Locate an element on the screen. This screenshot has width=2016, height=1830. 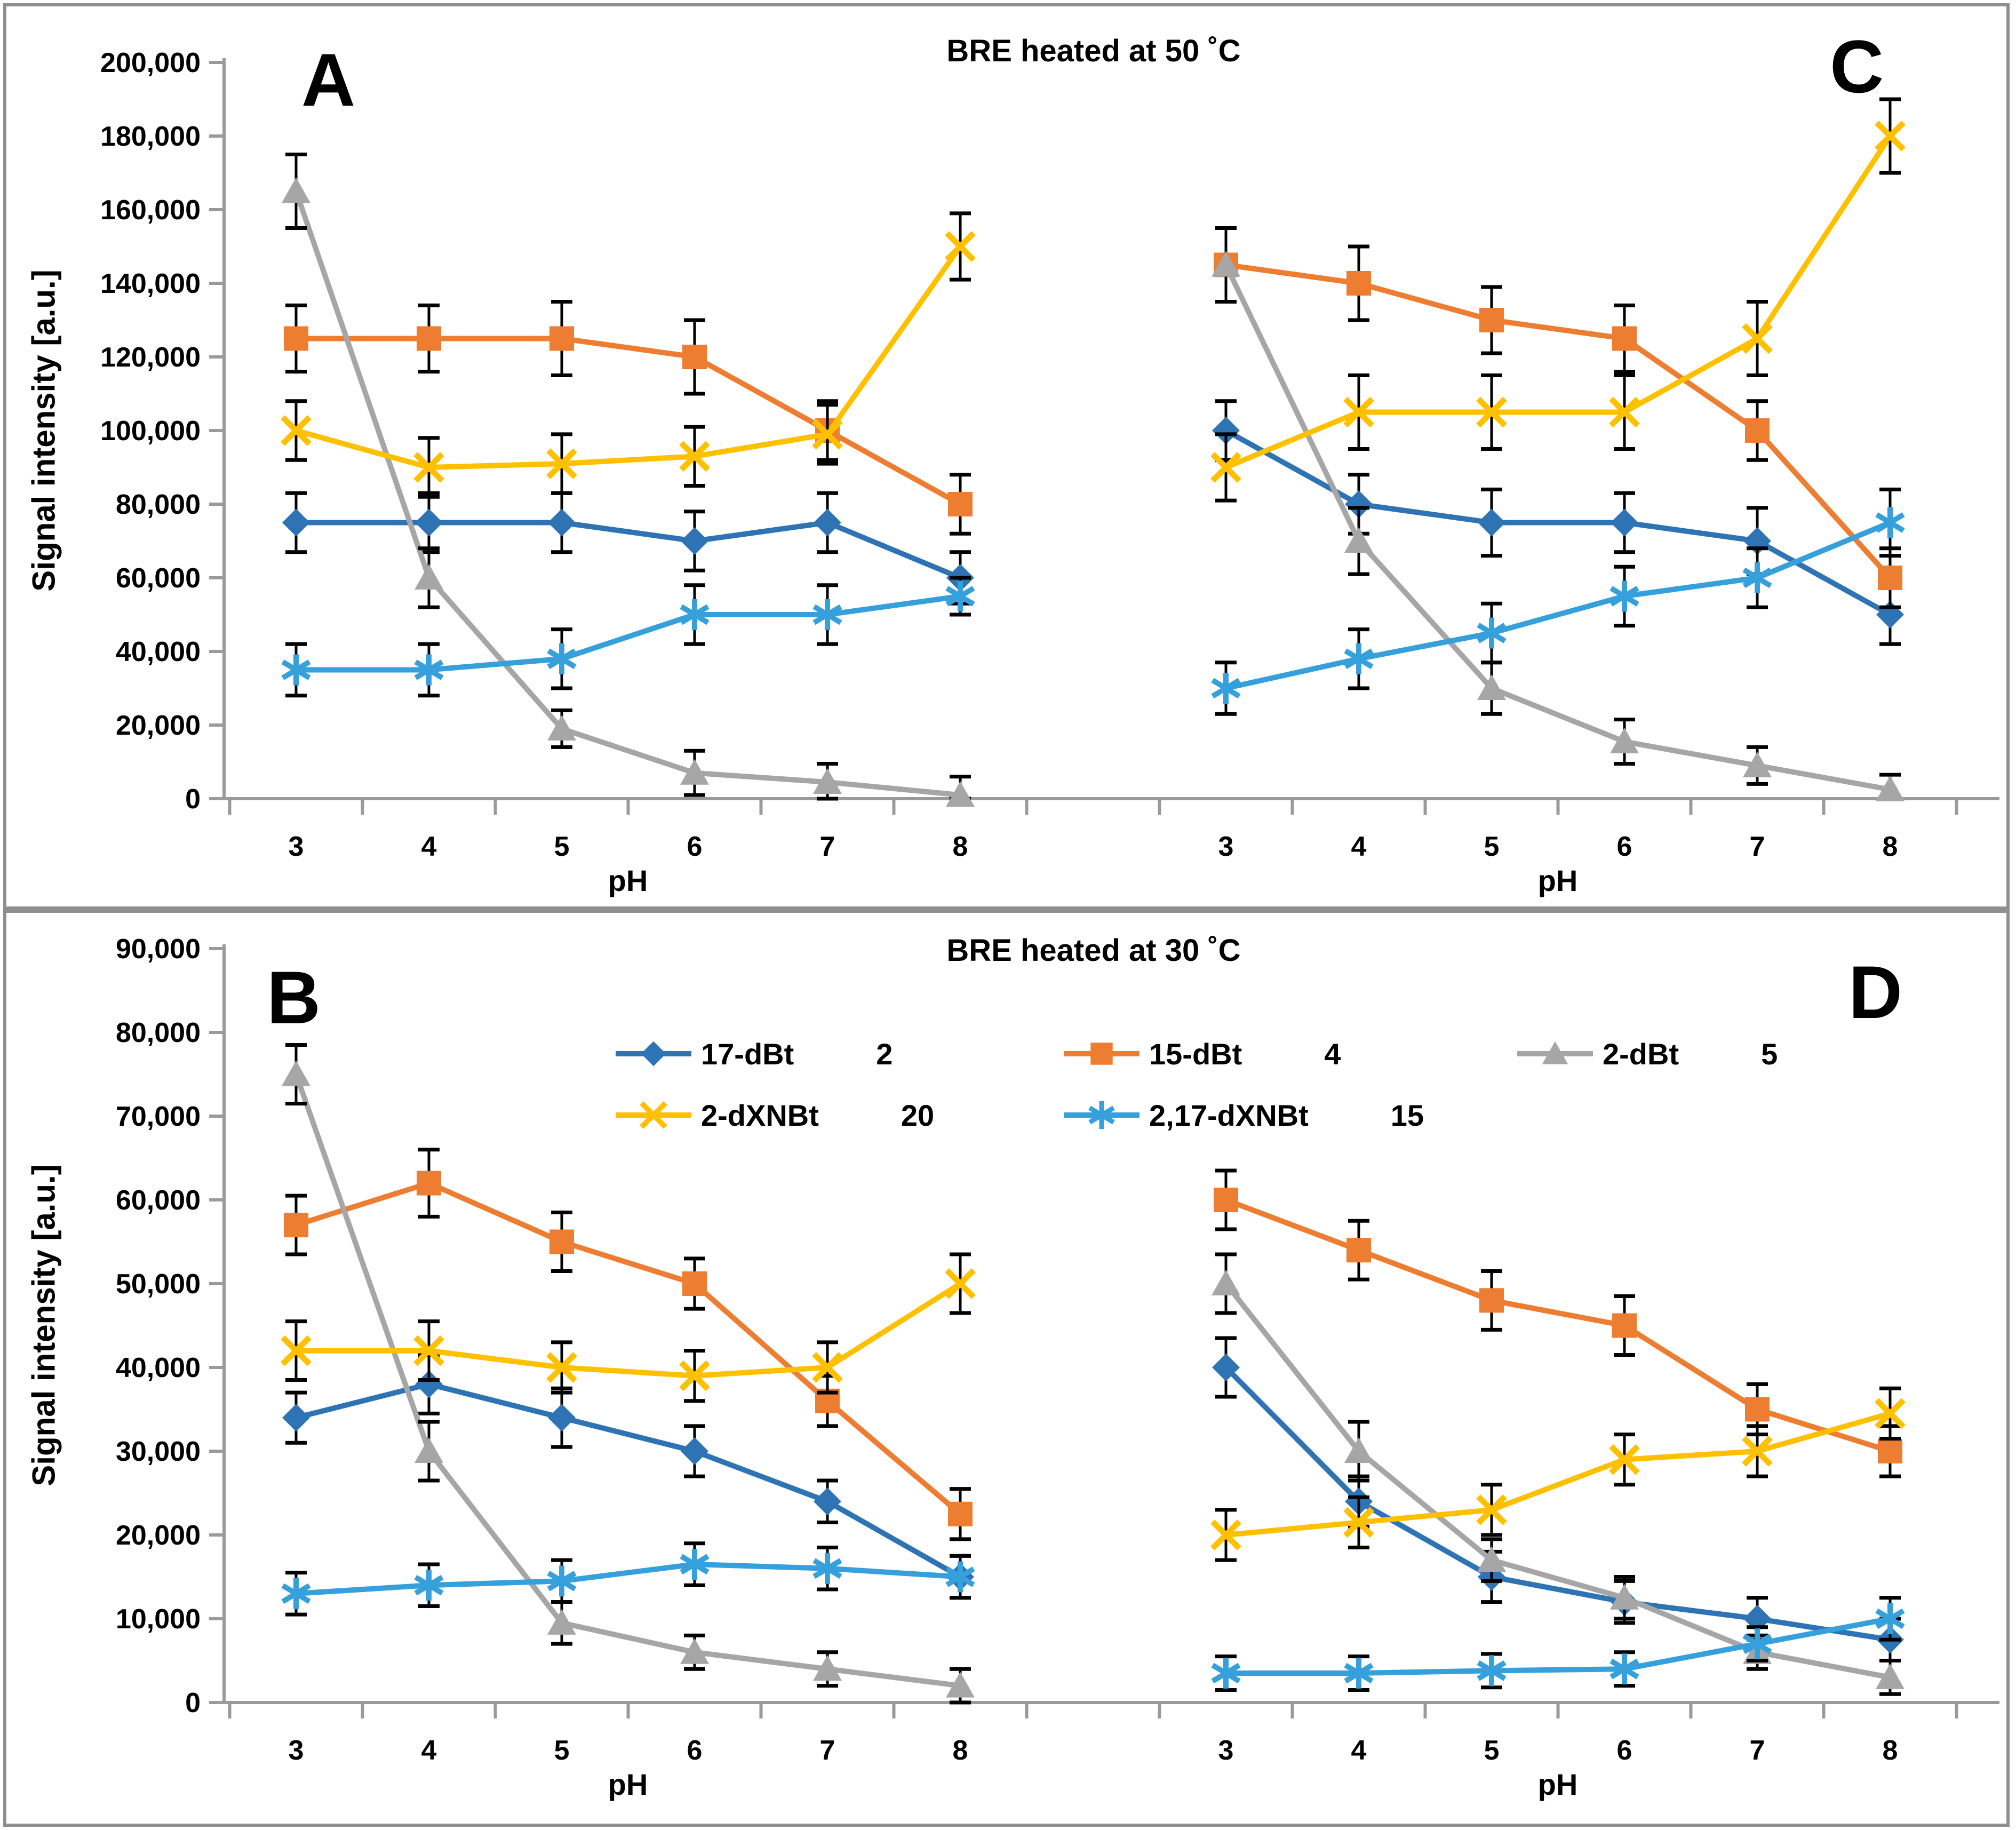
x-tick-label: 4 is located at coordinates (429, 1751).